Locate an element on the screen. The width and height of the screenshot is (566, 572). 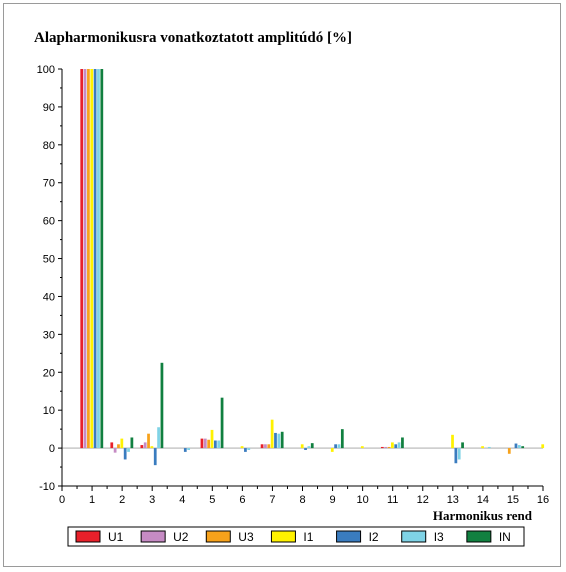
bar-u2-h1 is located at coordinates (85, 259).